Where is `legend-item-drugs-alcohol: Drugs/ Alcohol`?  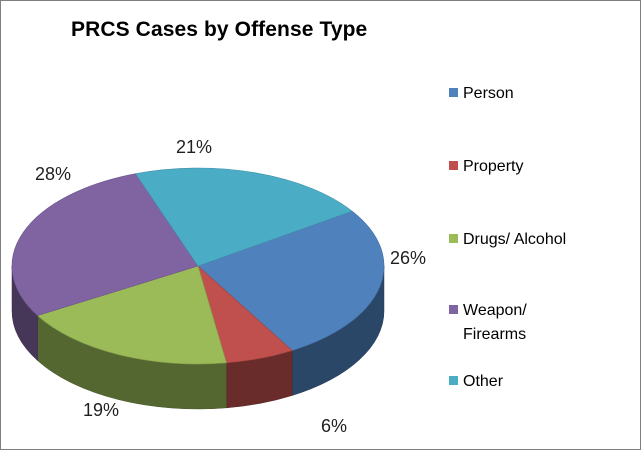 legend-item-drugs-alcohol: Drugs/ Alcohol is located at coordinates (511, 240).